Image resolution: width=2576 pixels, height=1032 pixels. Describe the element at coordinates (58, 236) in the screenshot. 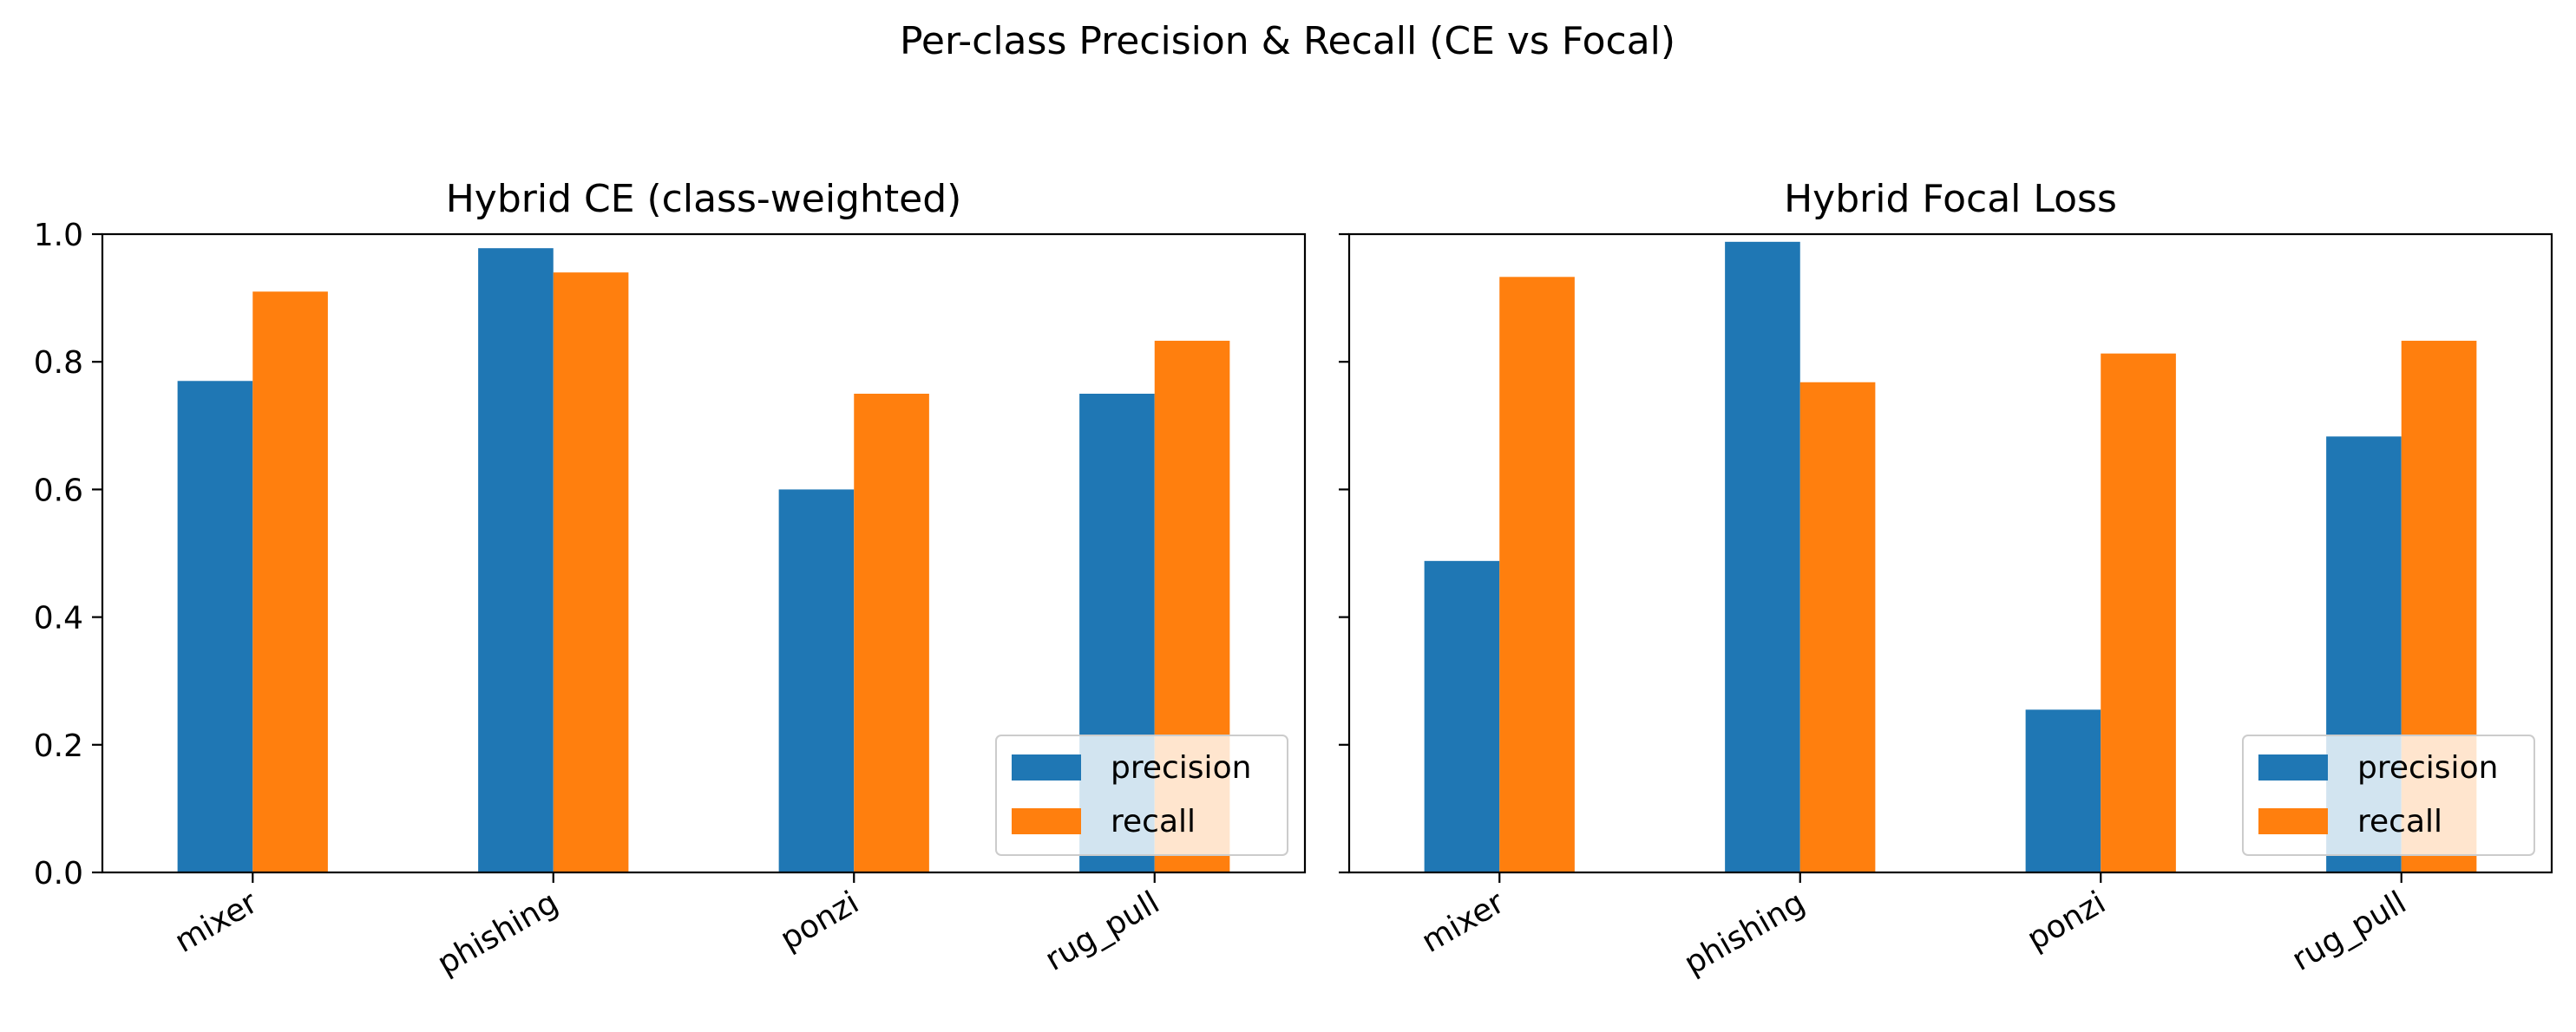

I see `y-tick-label: 1.0` at that location.